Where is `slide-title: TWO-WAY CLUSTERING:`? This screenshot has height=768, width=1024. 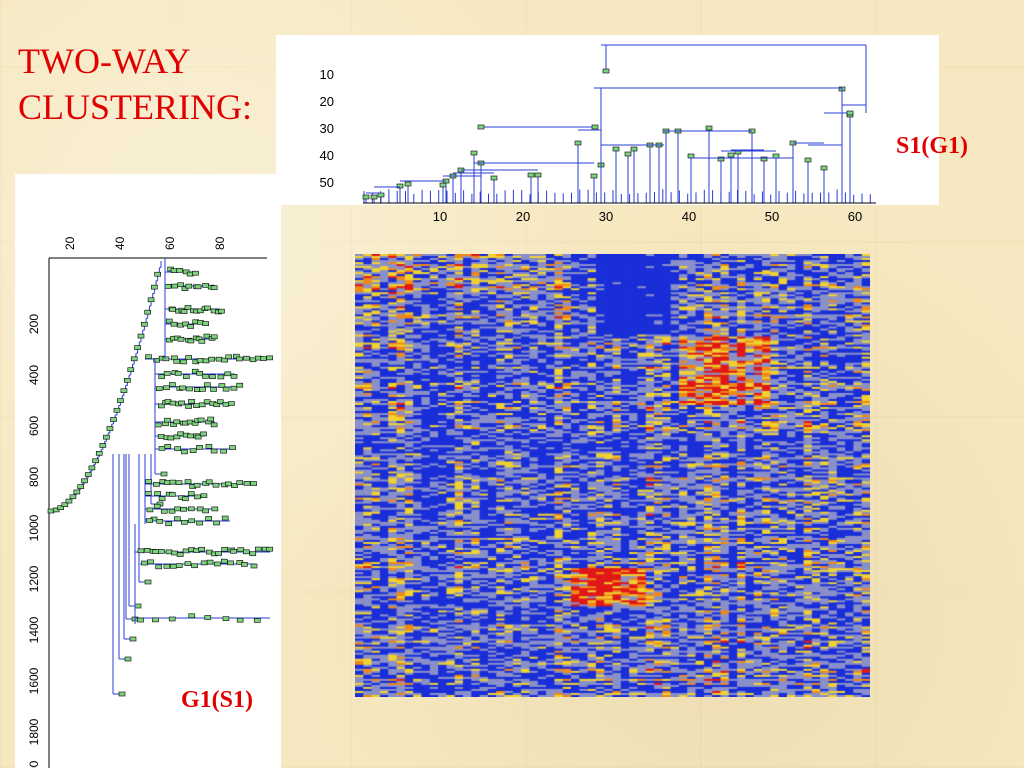 slide-title: TWO-WAY CLUSTERING: is located at coordinates (135, 84).